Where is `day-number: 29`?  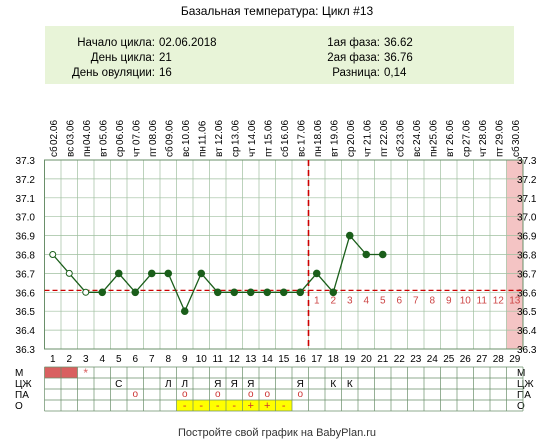
day-number: 29 is located at coordinates (515, 359).